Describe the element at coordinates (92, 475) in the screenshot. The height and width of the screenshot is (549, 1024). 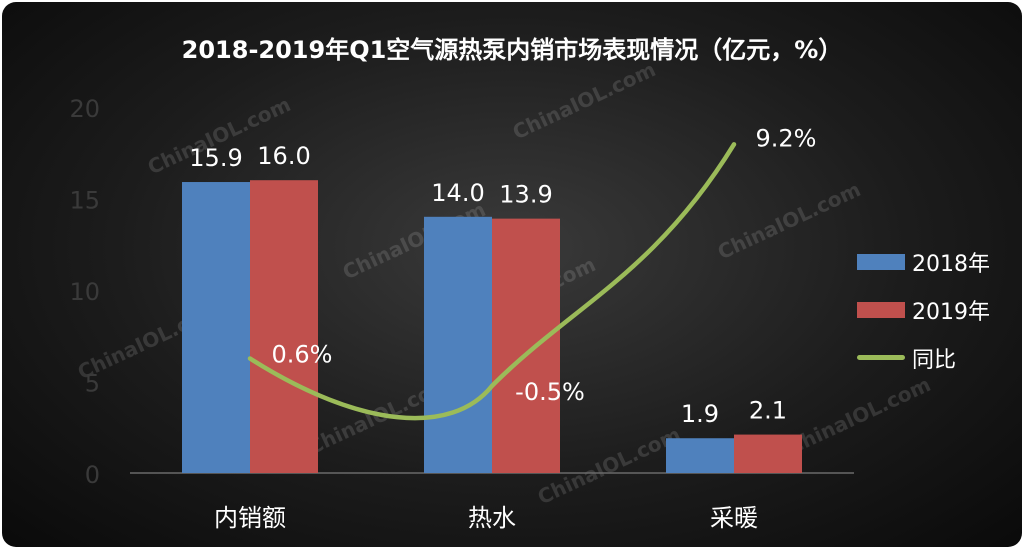
I see `y-tick-label: 0` at that location.